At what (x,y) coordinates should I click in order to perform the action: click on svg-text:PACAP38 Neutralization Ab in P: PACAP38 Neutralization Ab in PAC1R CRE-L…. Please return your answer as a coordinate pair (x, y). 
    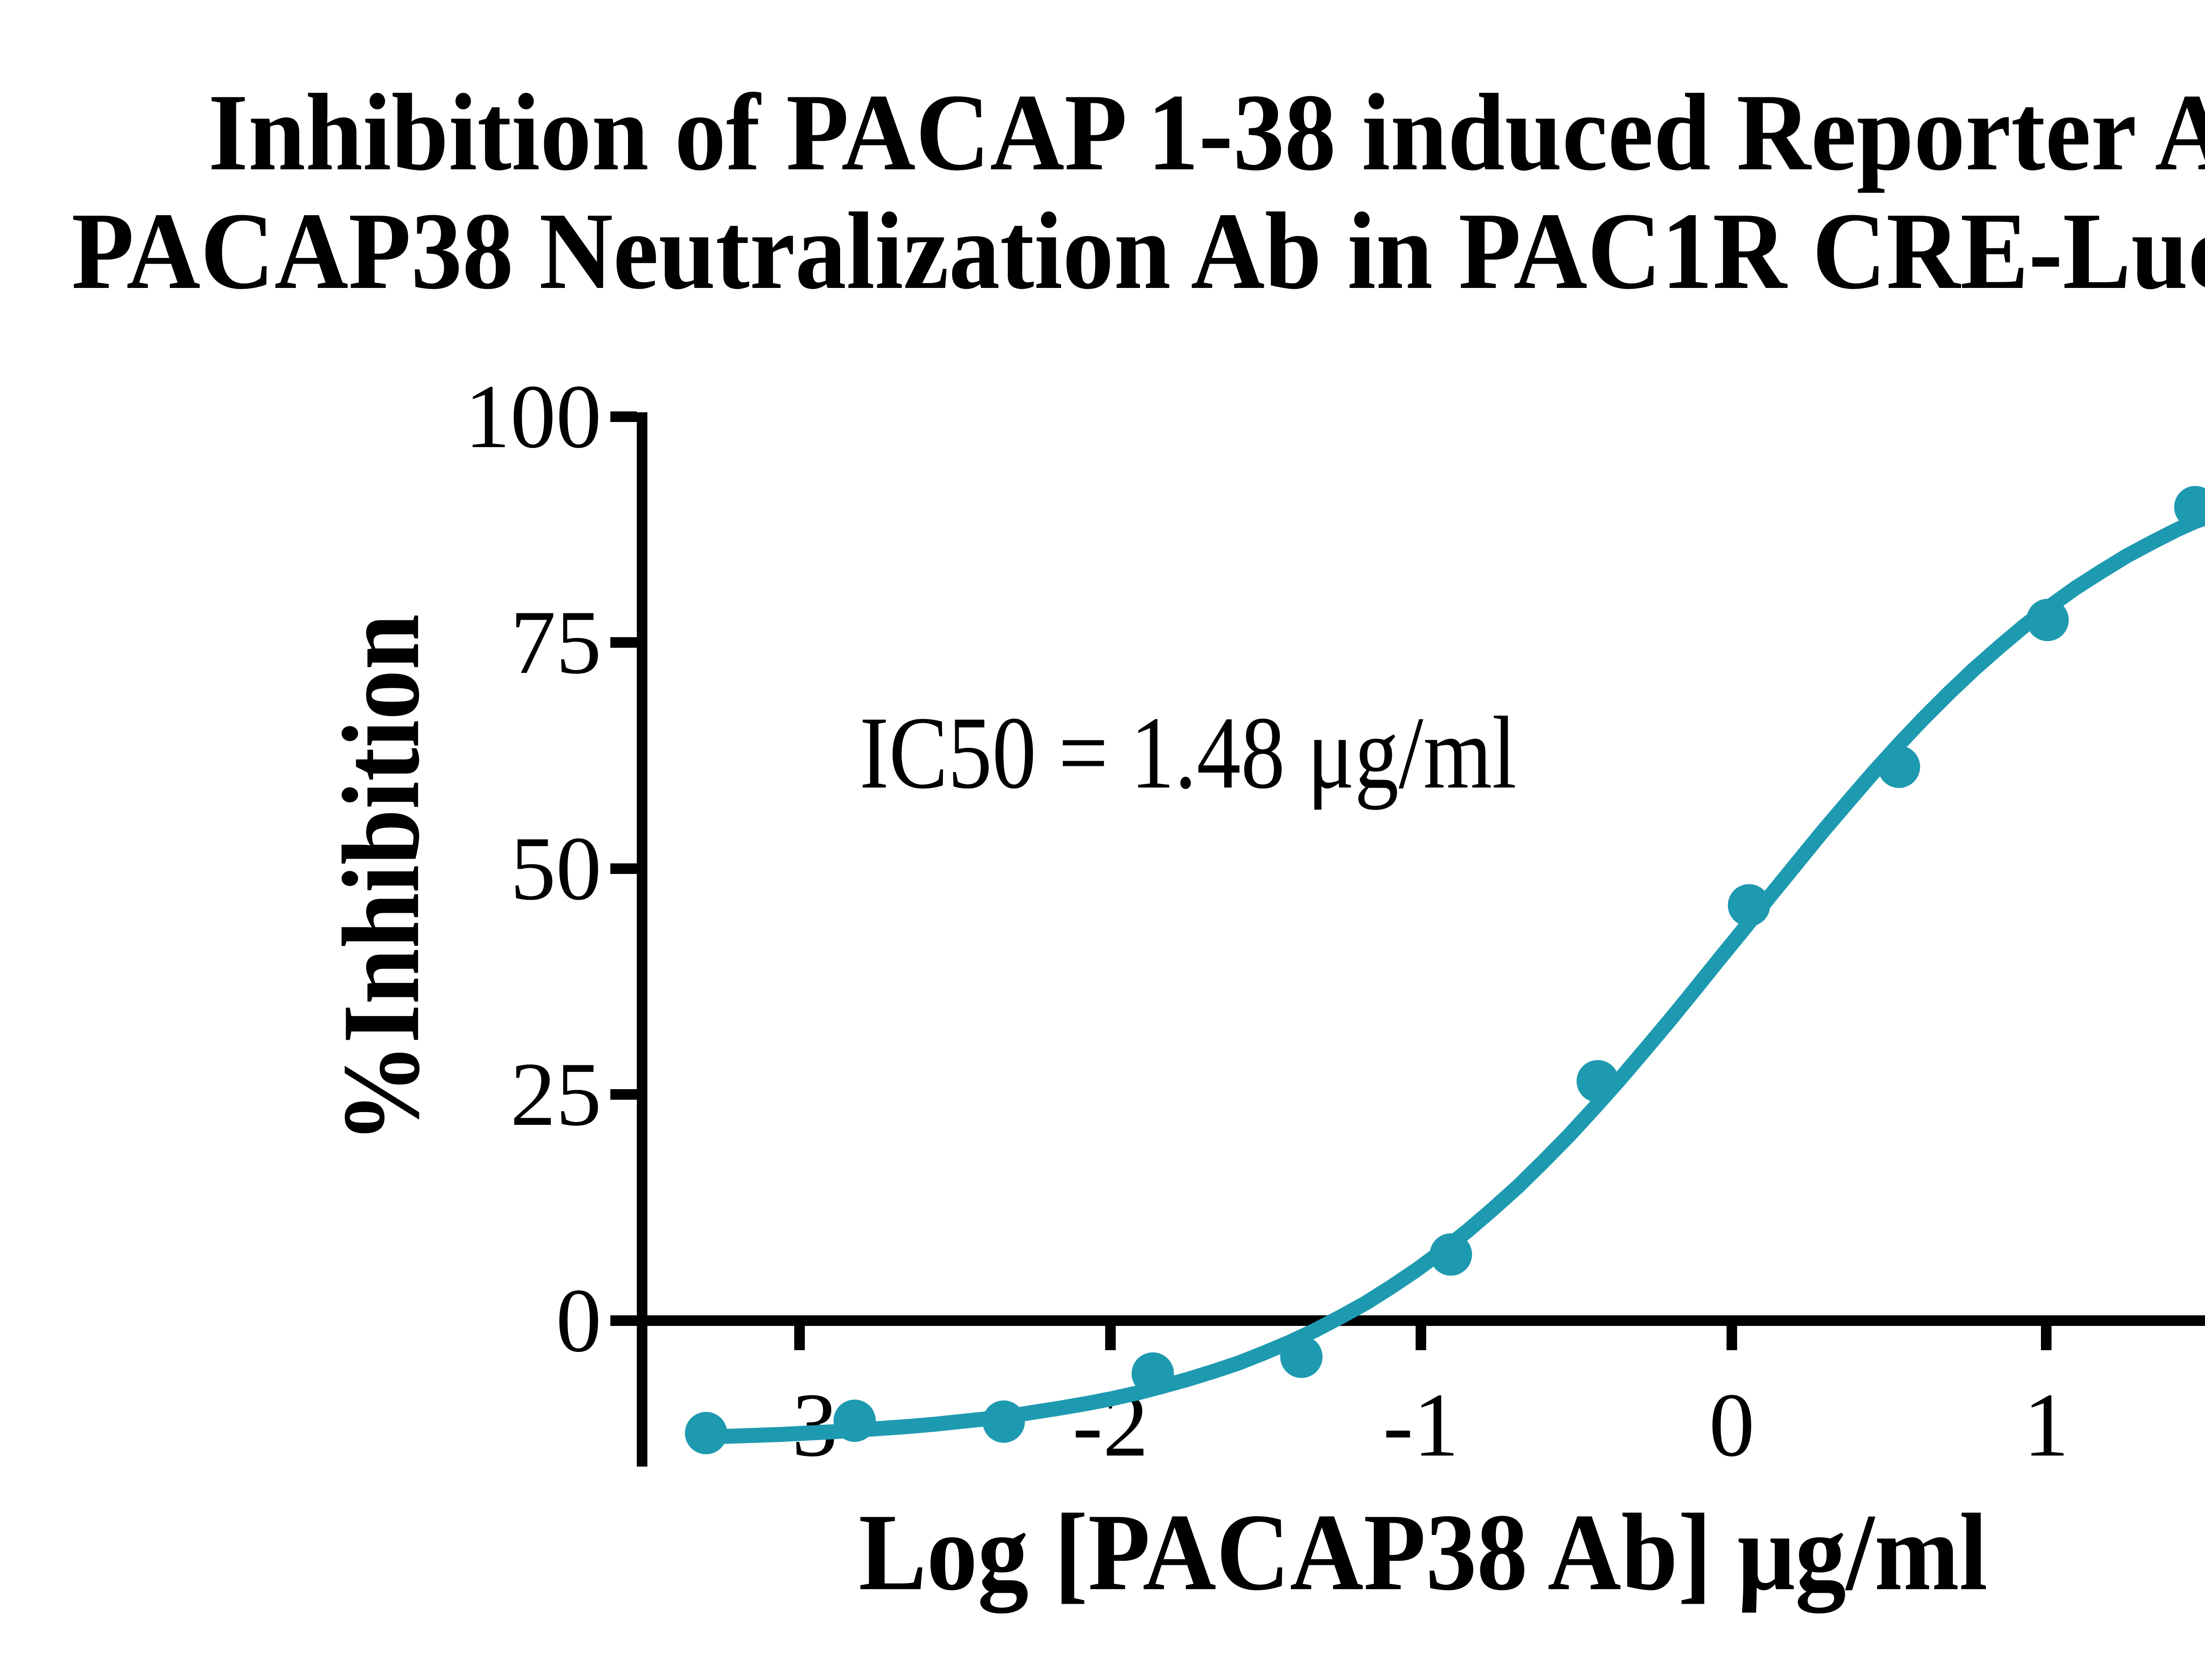
    Looking at the image, I should click on (1138, 251).